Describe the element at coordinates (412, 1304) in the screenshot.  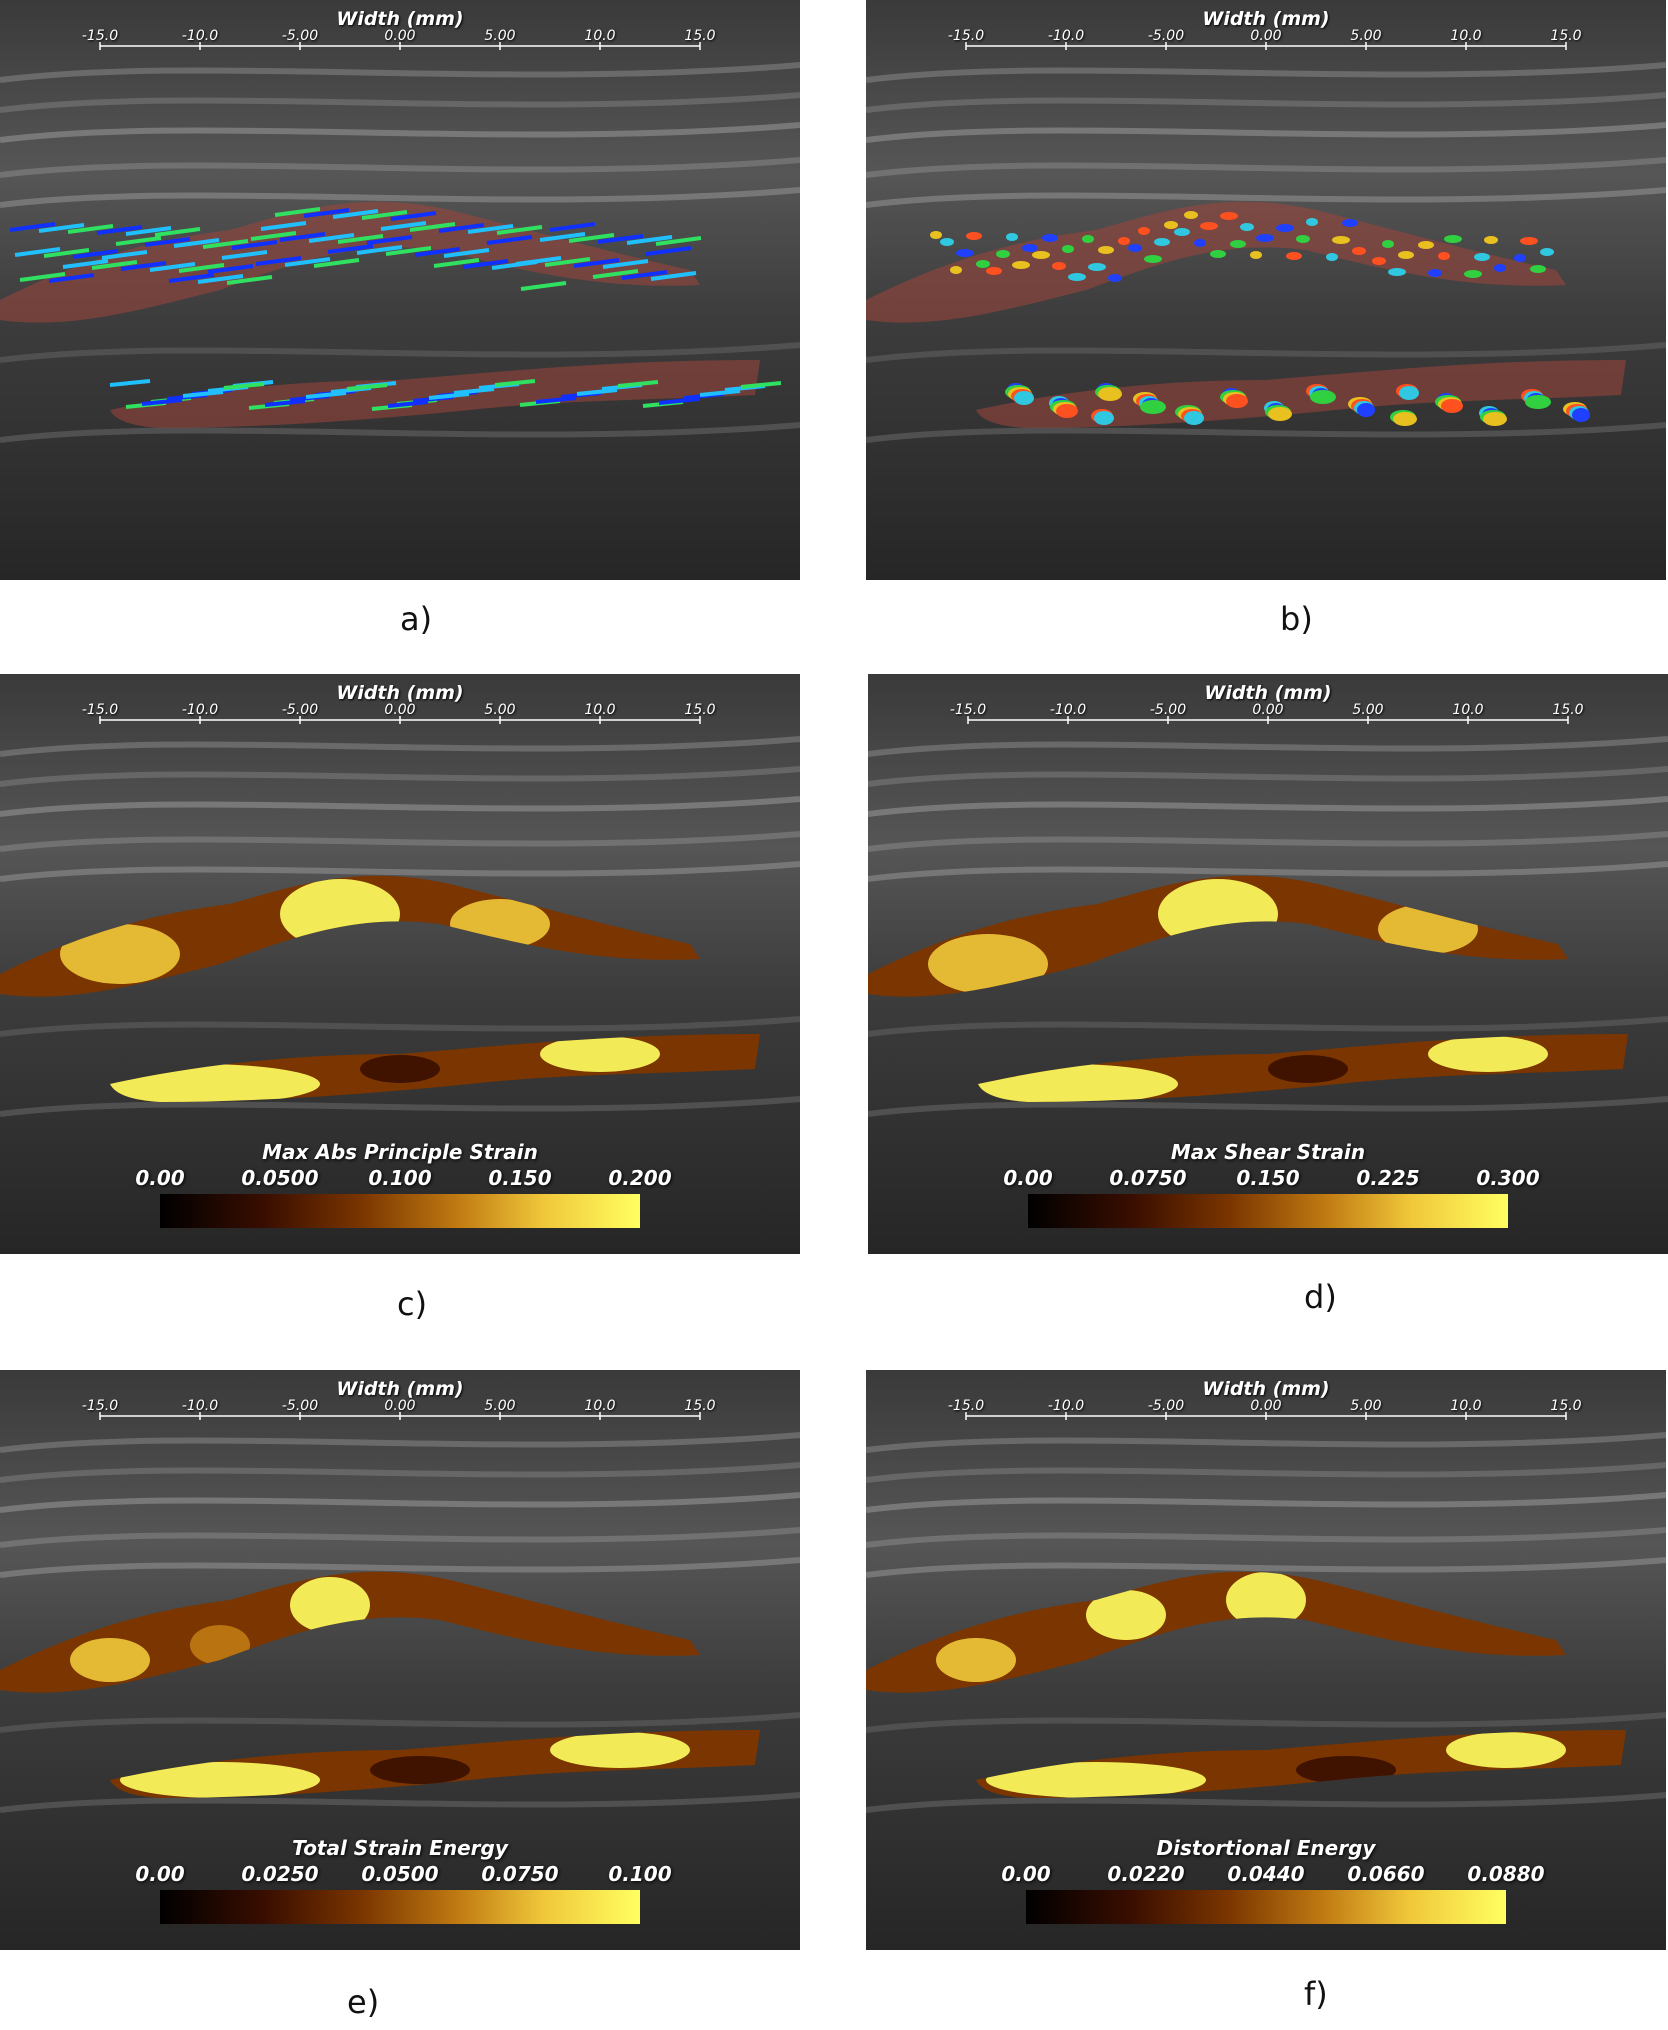
I see `panel-caption-c: c)` at that location.